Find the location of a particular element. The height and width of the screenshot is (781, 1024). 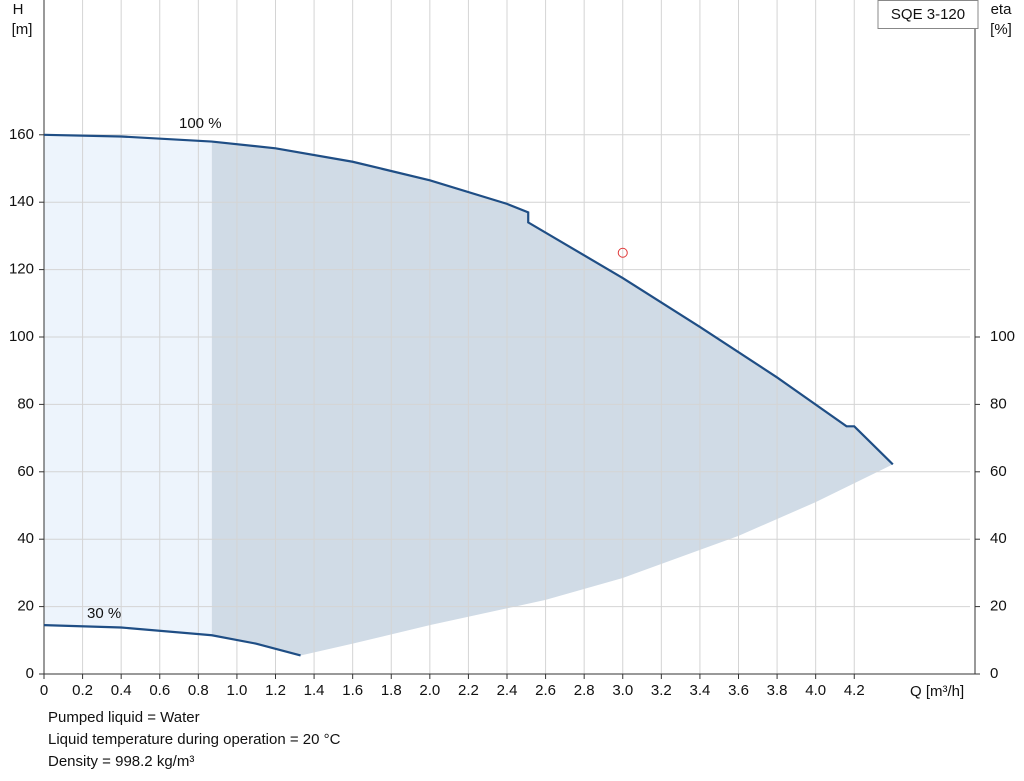

product-box is located at coordinates (928, 14).